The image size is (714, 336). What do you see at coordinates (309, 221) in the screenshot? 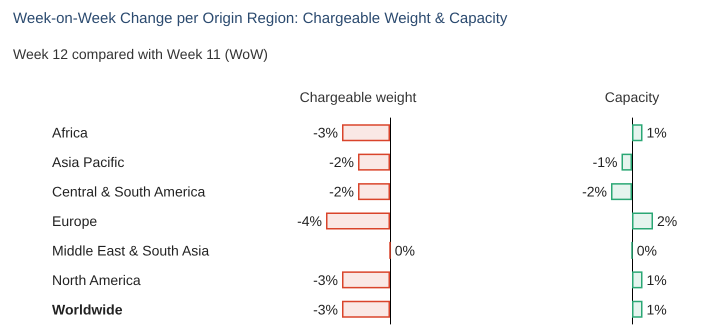
I see `data-label: -4%` at bounding box center [309, 221].